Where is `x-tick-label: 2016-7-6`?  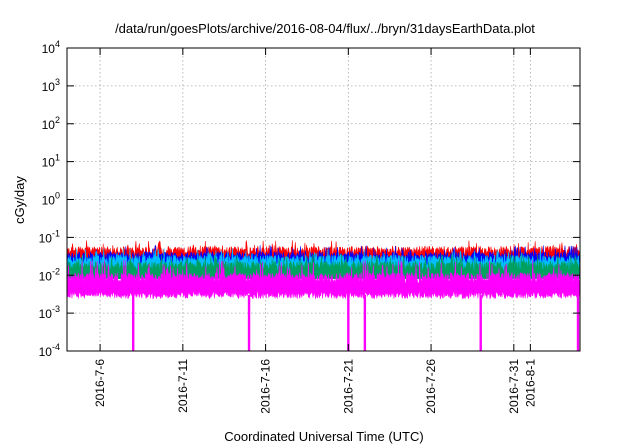 x-tick-label: 2016-7-6 is located at coordinates (100, 383).